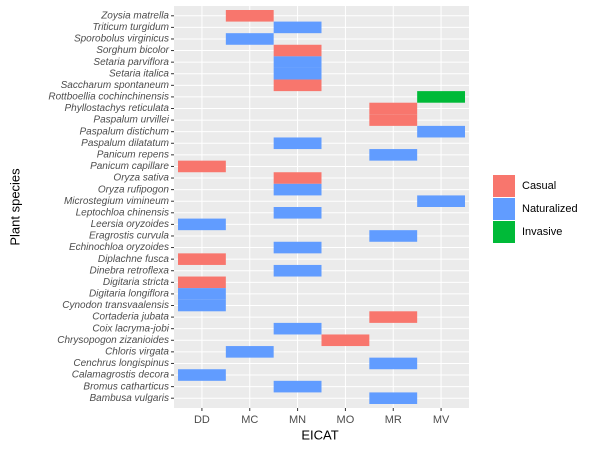 The image size is (600, 450). What do you see at coordinates (121, 39) in the screenshot?
I see `y-tick-label: Sporobolus virginicus` at bounding box center [121, 39].